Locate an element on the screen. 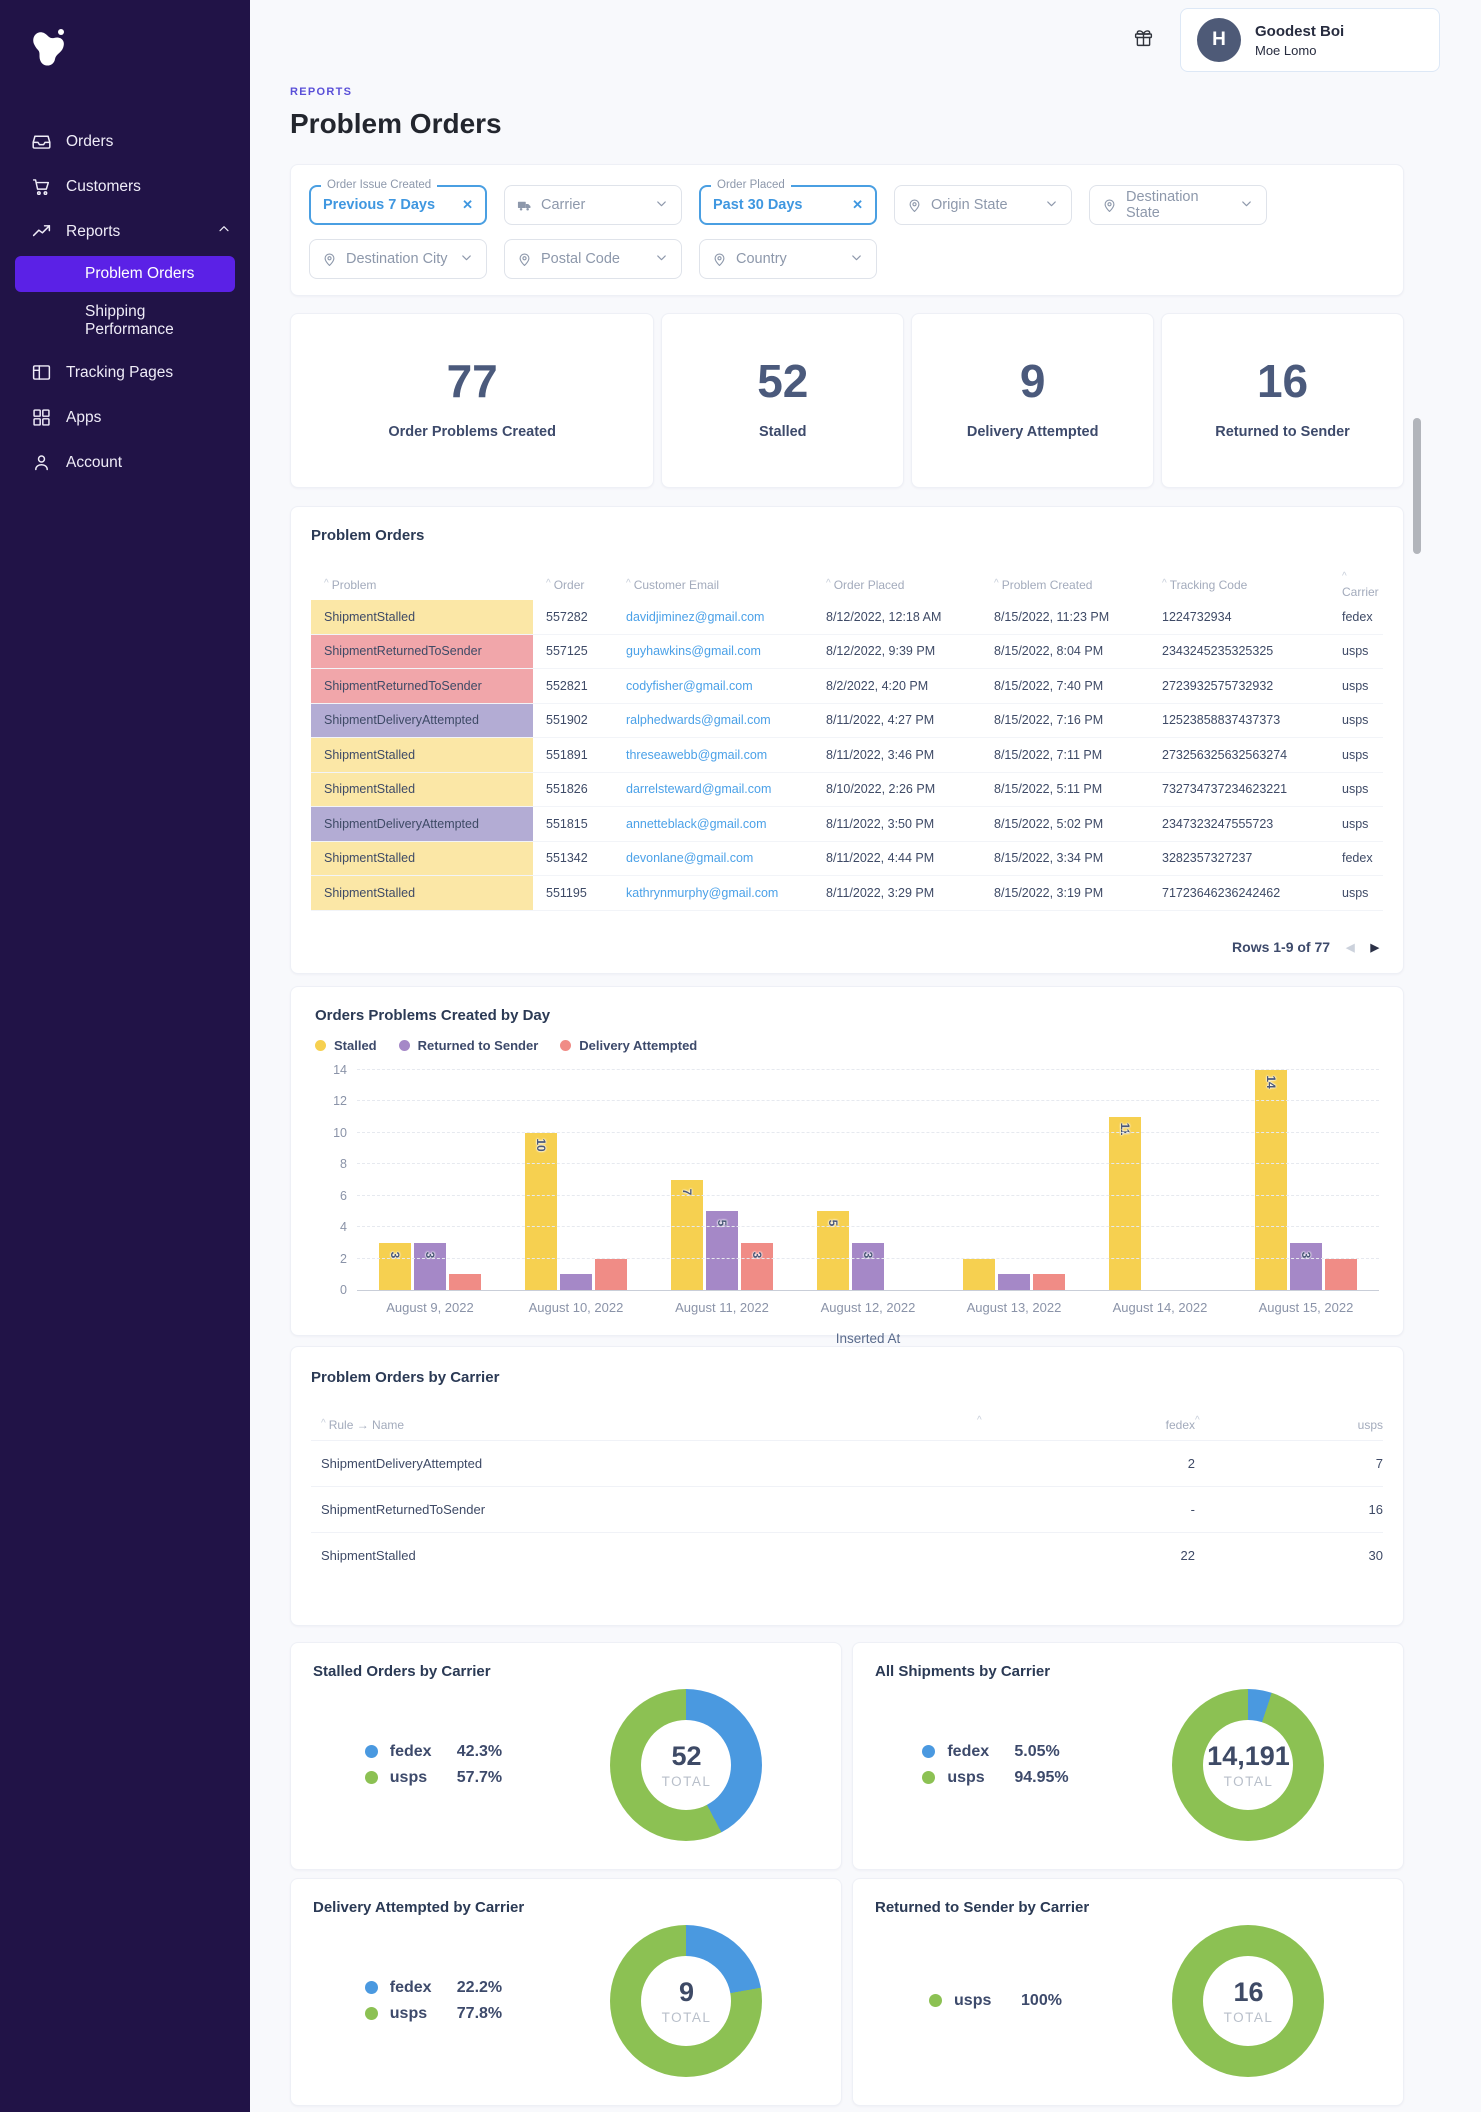 The image size is (1481, 2112). legend-dot is located at coordinates (404, 1045).